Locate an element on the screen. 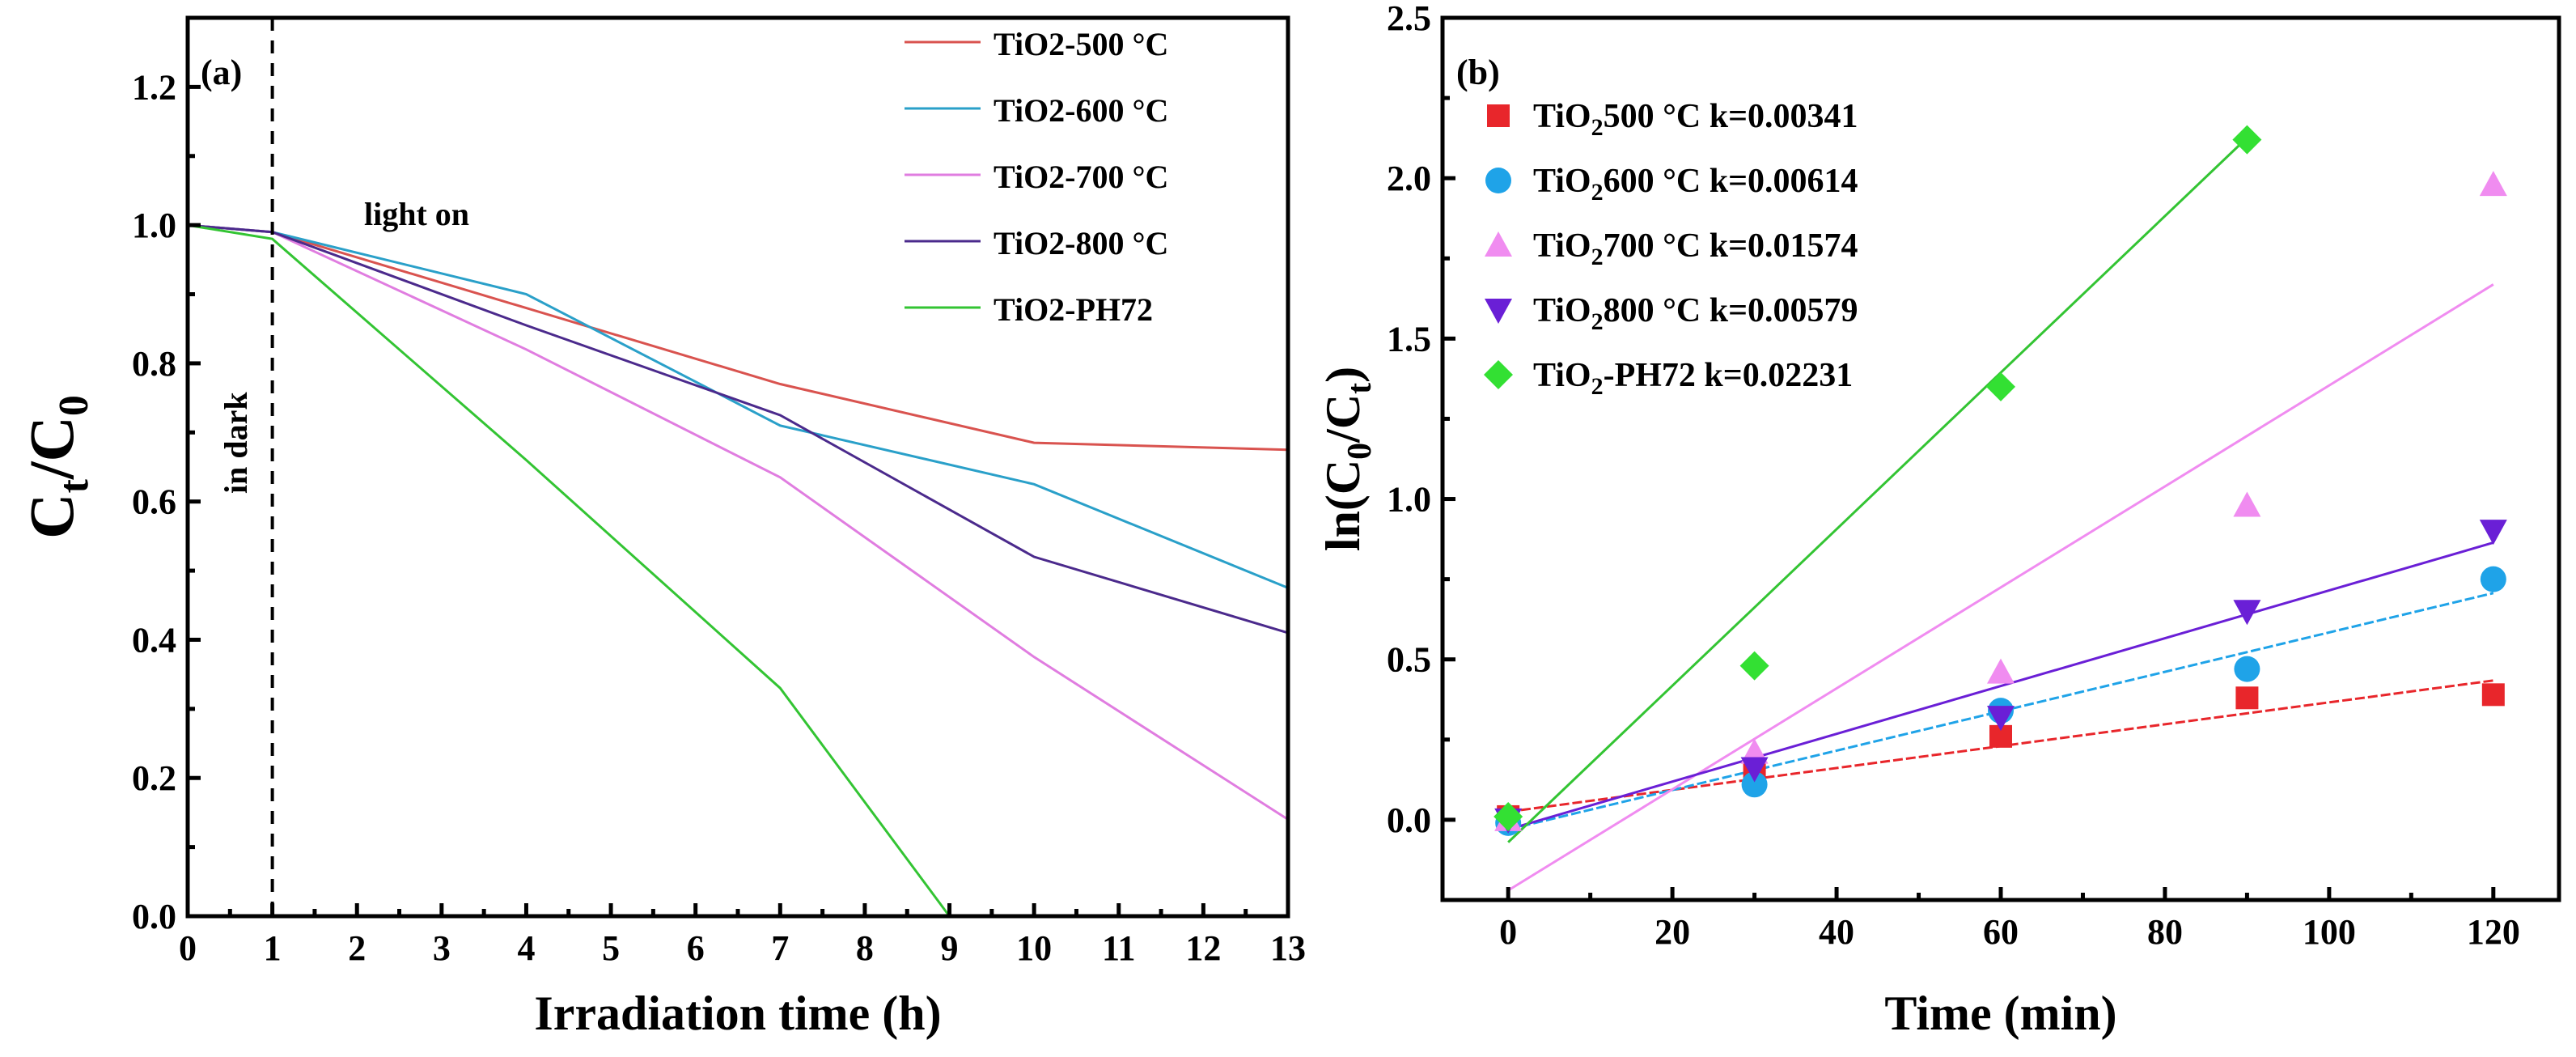 The width and height of the screenshot is (2576, 1057). x-tick-label-6: 6 is located at coordinates (696, 948).